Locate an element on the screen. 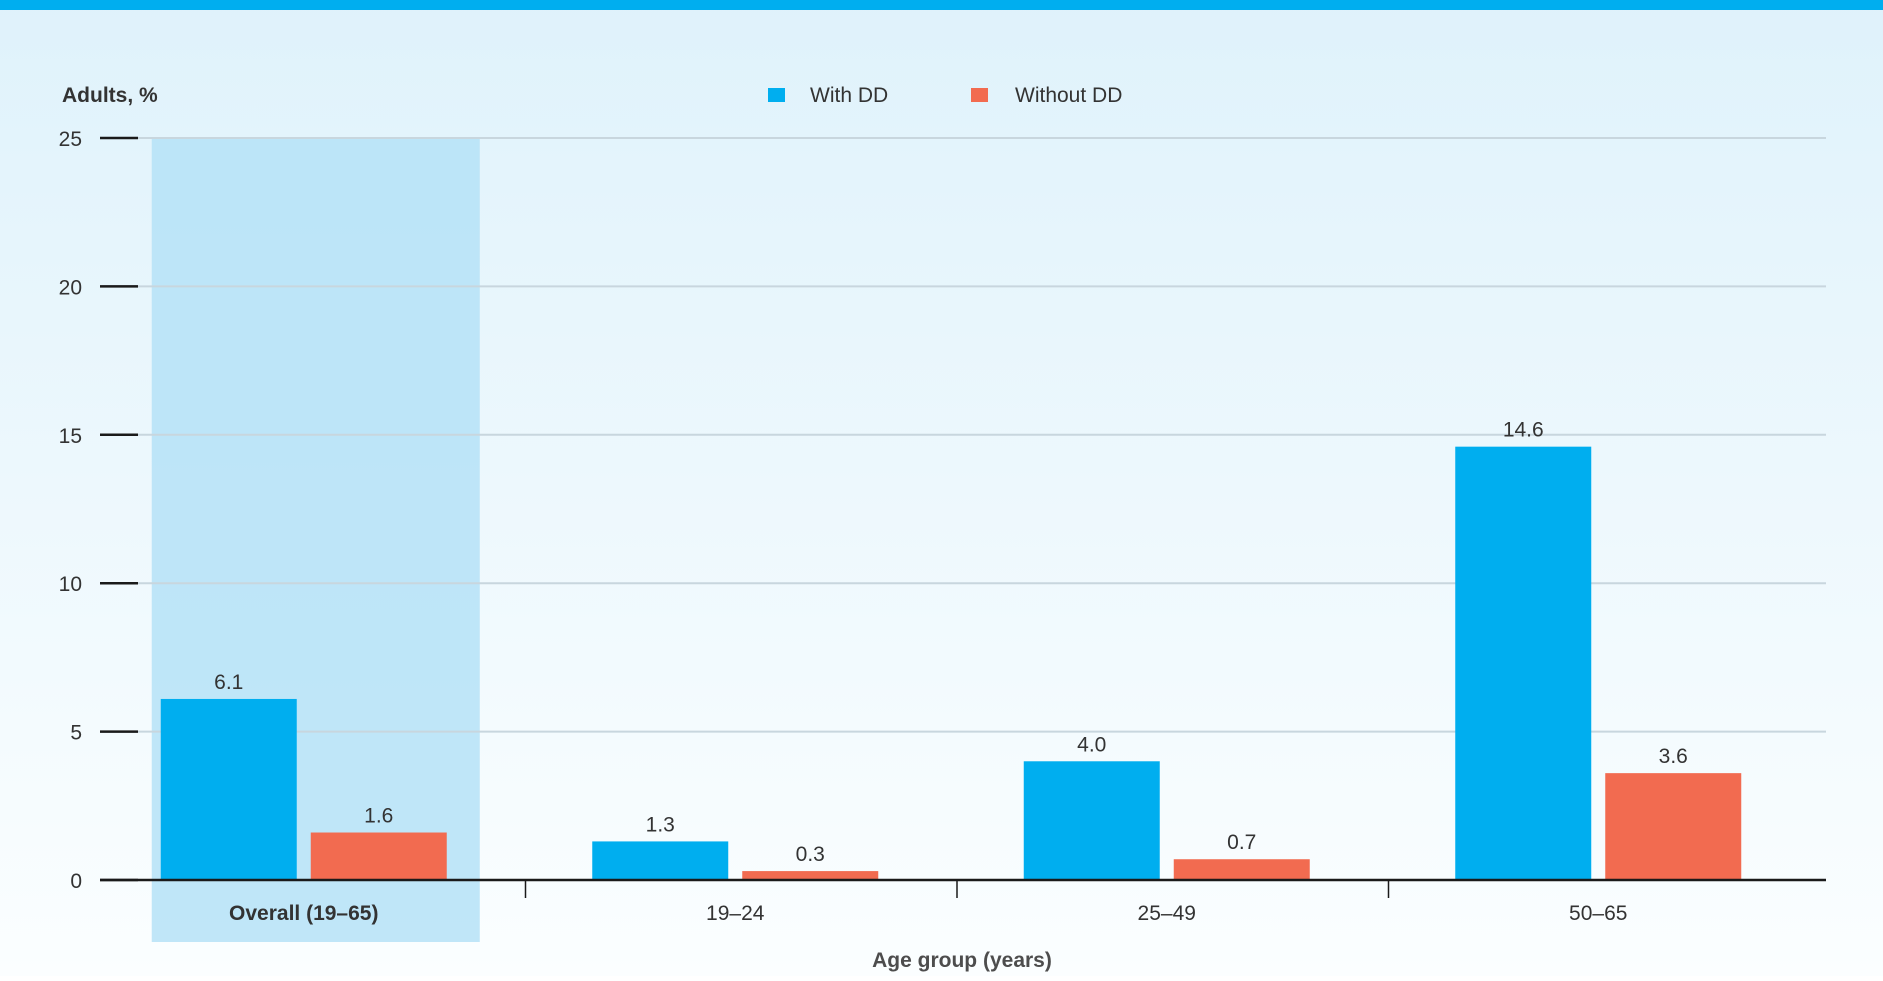 This screenshot has width=1883, height=981. x-tick-label: 50–65 is located at coordinates (1598, 913).